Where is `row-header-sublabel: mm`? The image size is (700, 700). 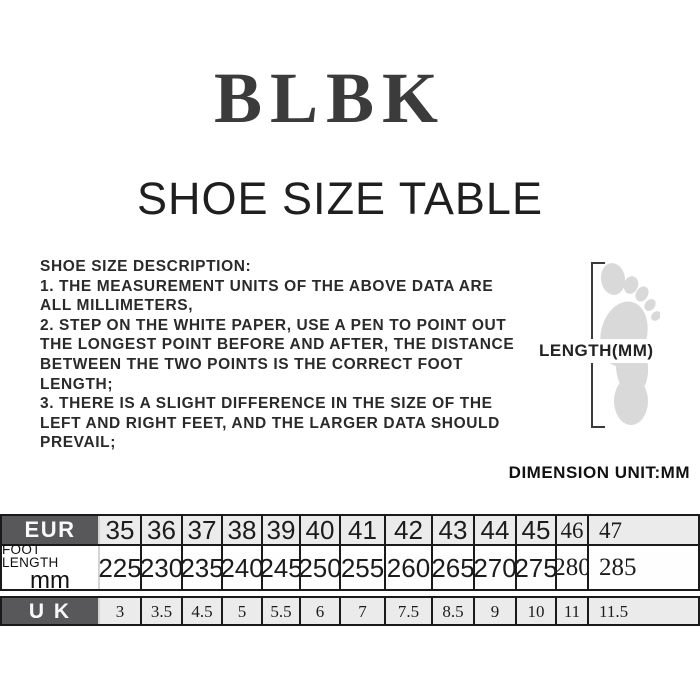
row-header-sublabel: mm is located at coordinates (50, 580).